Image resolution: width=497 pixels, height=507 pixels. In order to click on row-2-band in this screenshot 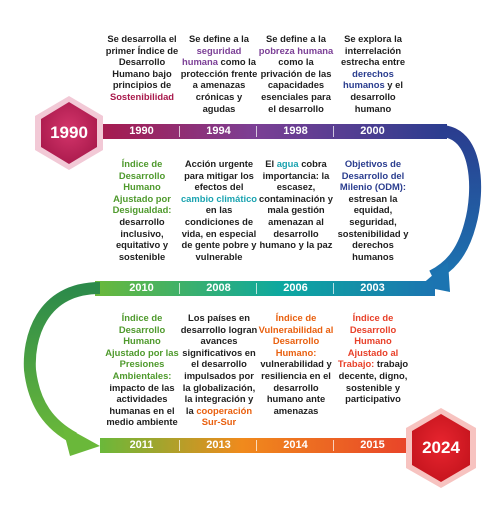, I will do `click(265, 288)`.